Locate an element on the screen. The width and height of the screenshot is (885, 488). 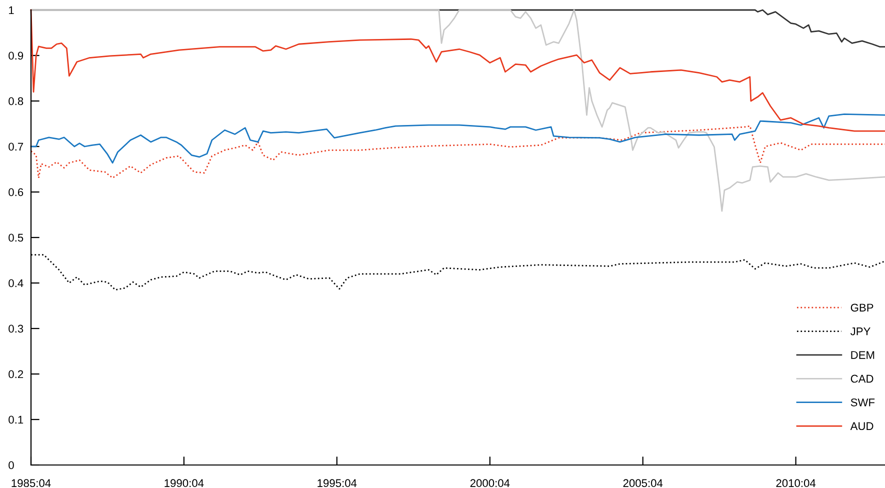
legend-label: DEM is located at coordinates (862, 355).